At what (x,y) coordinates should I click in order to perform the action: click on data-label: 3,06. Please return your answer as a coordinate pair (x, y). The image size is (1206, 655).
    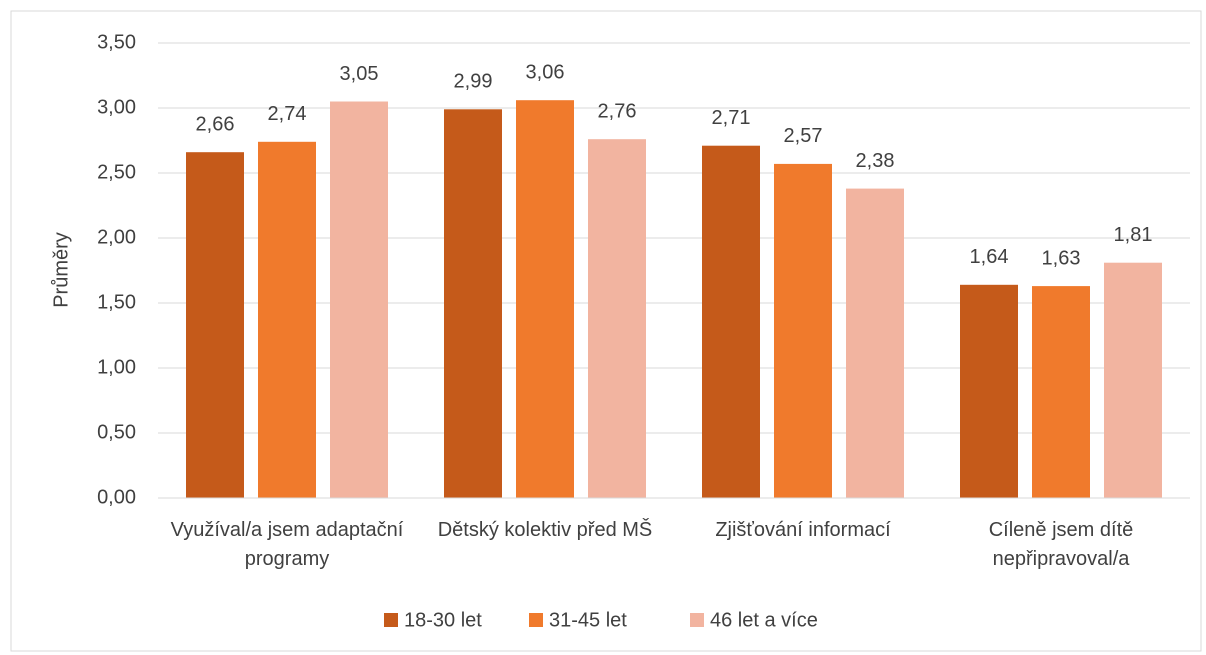
    Looking at the image, I should click on (545, 72).